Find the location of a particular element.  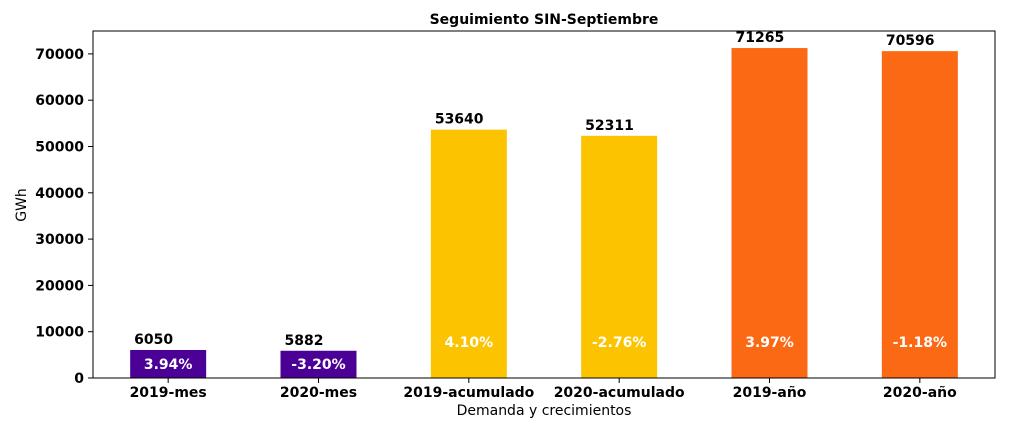

growth-labels-group: 3.94% -3.20% 4.10% -2.76% 3.97% -1.18% is located at coordinates (545, 354).